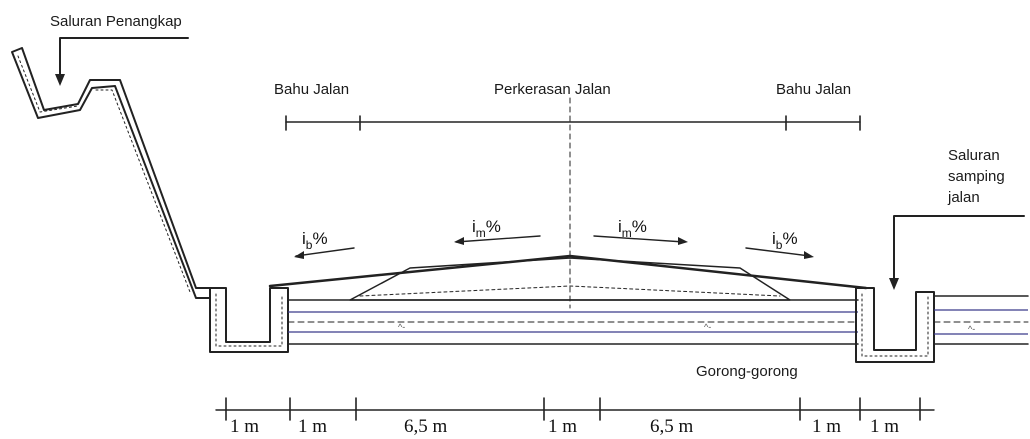 The height and width of the screenshot is (439, 1030). I want to click on side-channel-label-line3: jalan, so click(963, 197).